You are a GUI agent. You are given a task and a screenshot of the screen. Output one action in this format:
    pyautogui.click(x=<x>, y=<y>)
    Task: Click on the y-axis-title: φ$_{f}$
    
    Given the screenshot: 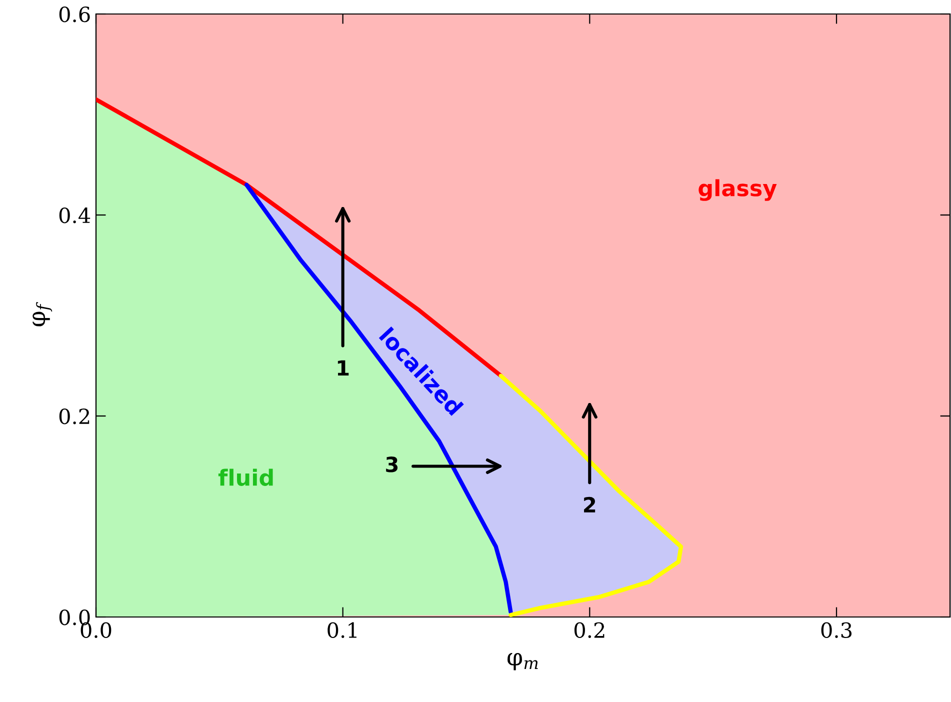 What is the action you would take?
    pyautogui.click(x=42, y=314)
    